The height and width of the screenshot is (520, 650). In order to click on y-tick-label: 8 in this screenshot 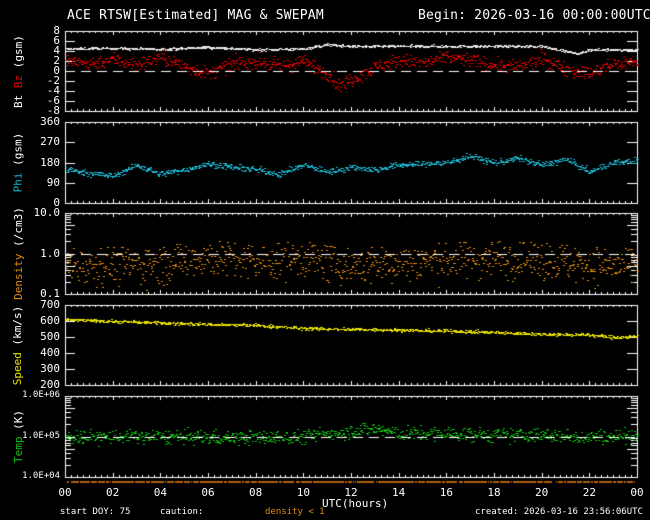, I will do `click(56, 30)`.